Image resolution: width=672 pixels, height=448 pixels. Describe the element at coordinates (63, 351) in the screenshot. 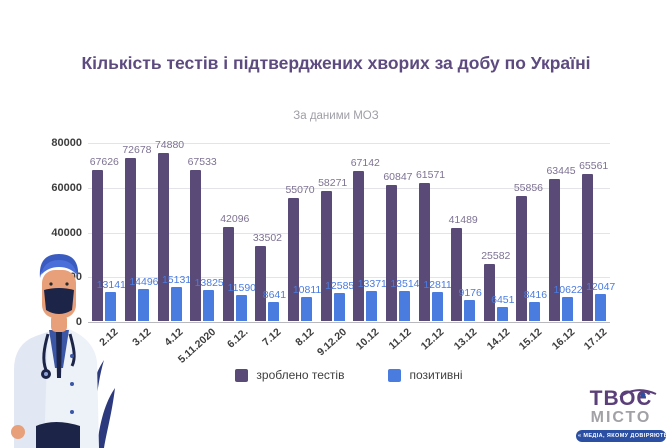

I see `doctor-illustration` at that location.